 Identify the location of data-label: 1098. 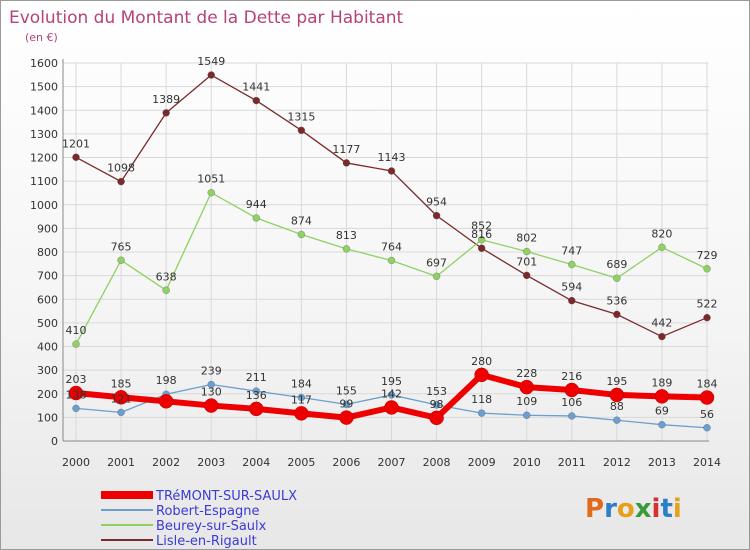
(121, 168).